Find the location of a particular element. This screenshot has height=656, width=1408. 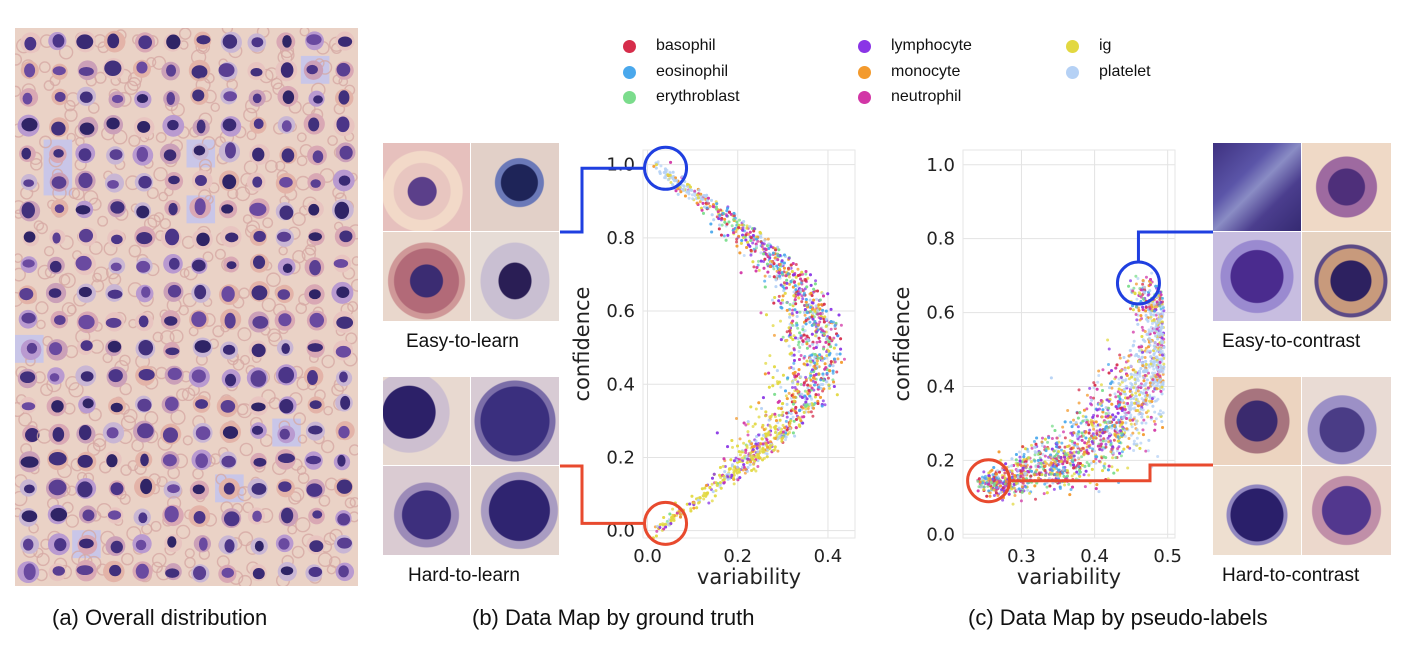

y-tick-label: 0.4 is located at coordinates (620, 384).